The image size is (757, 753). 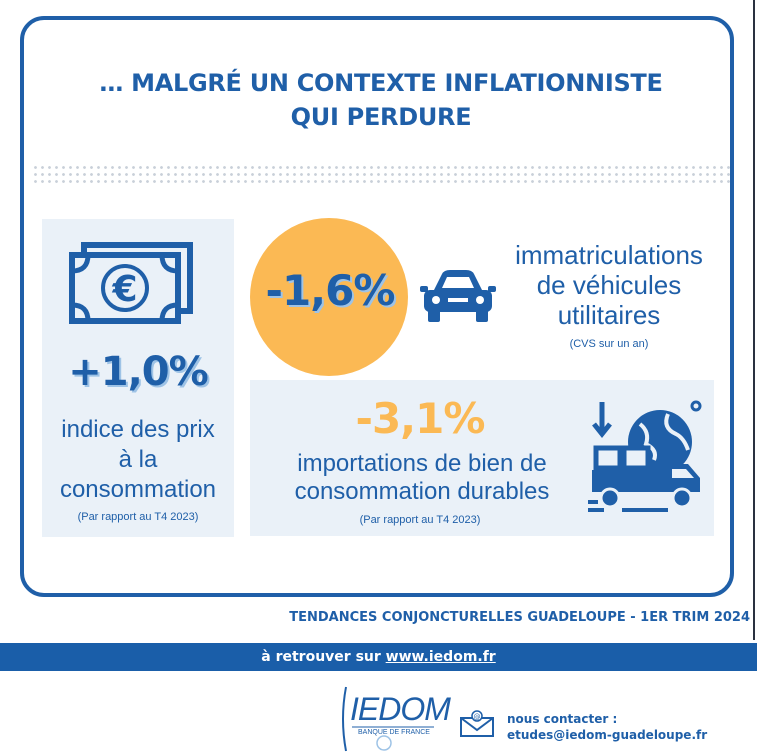 I want to click on vehicles-label-line-2: de véhicules, so click(x=609, y=285).